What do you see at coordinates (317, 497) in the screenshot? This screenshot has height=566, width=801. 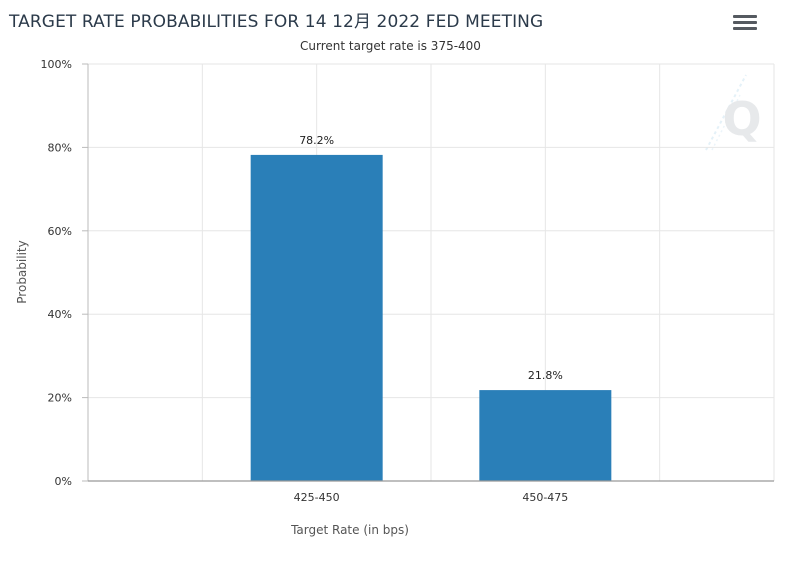 I see `x-tick-label: 425-450` at bounding box center [317, 497].